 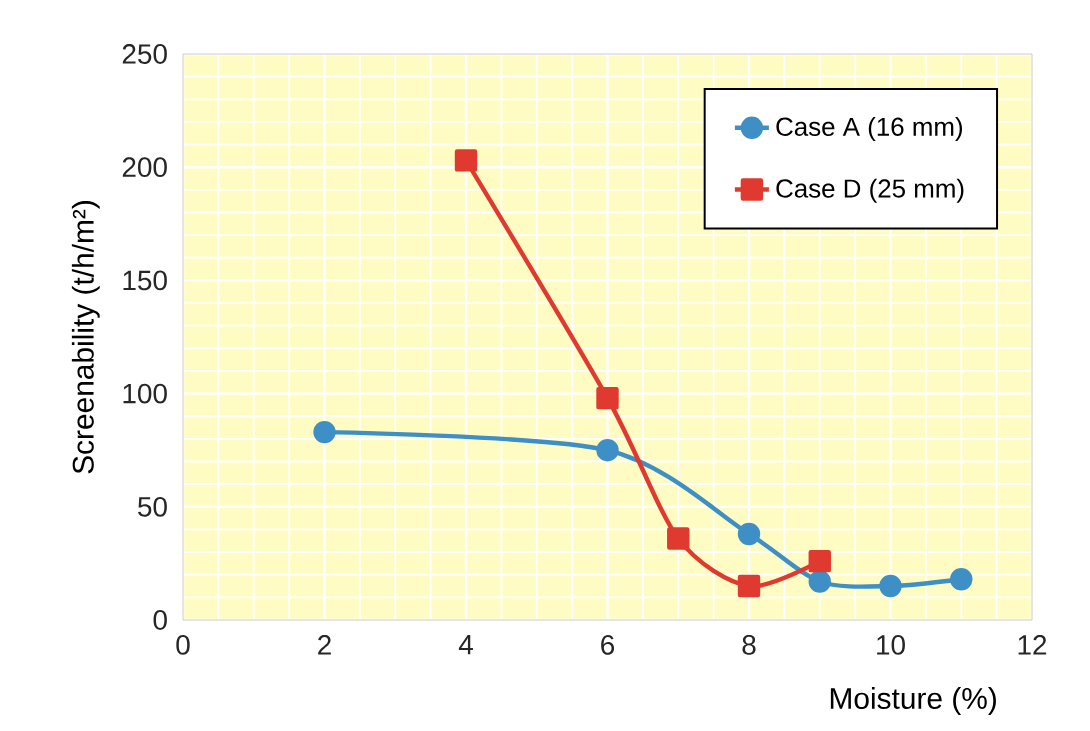 I want to click on x-tick-label: 6, so click(x=608, y=645).